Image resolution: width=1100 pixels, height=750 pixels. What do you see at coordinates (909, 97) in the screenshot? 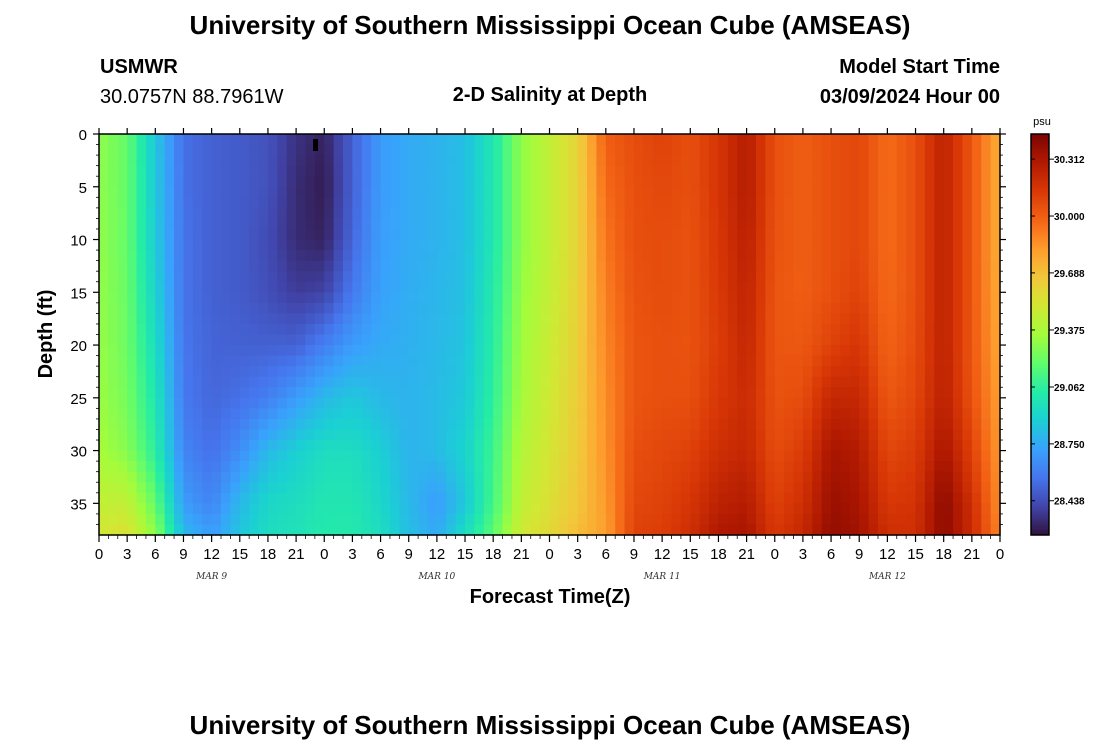
I see `model-start-value: 03/09/2024 Hour 00` at bounding box center [909, 97].